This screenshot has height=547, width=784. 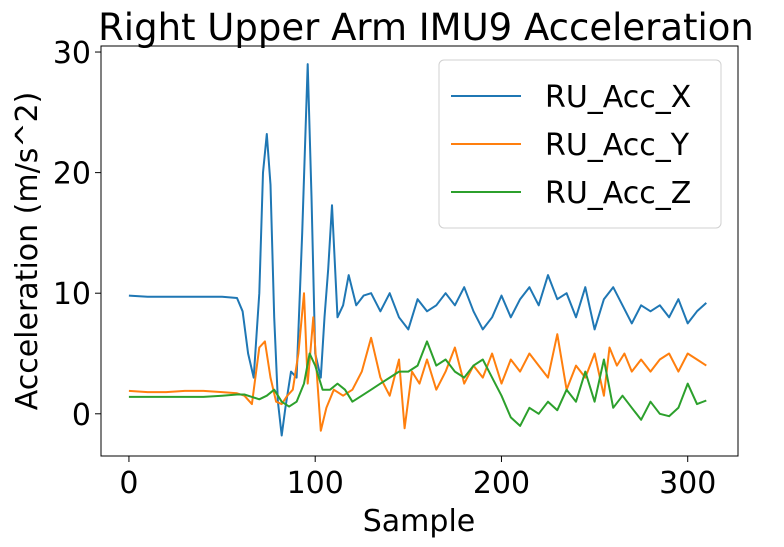 What do you see at coordinates (128, 483) in the screenshot?
I see `x-tick-label: 0` at bounding box center [128, 483].